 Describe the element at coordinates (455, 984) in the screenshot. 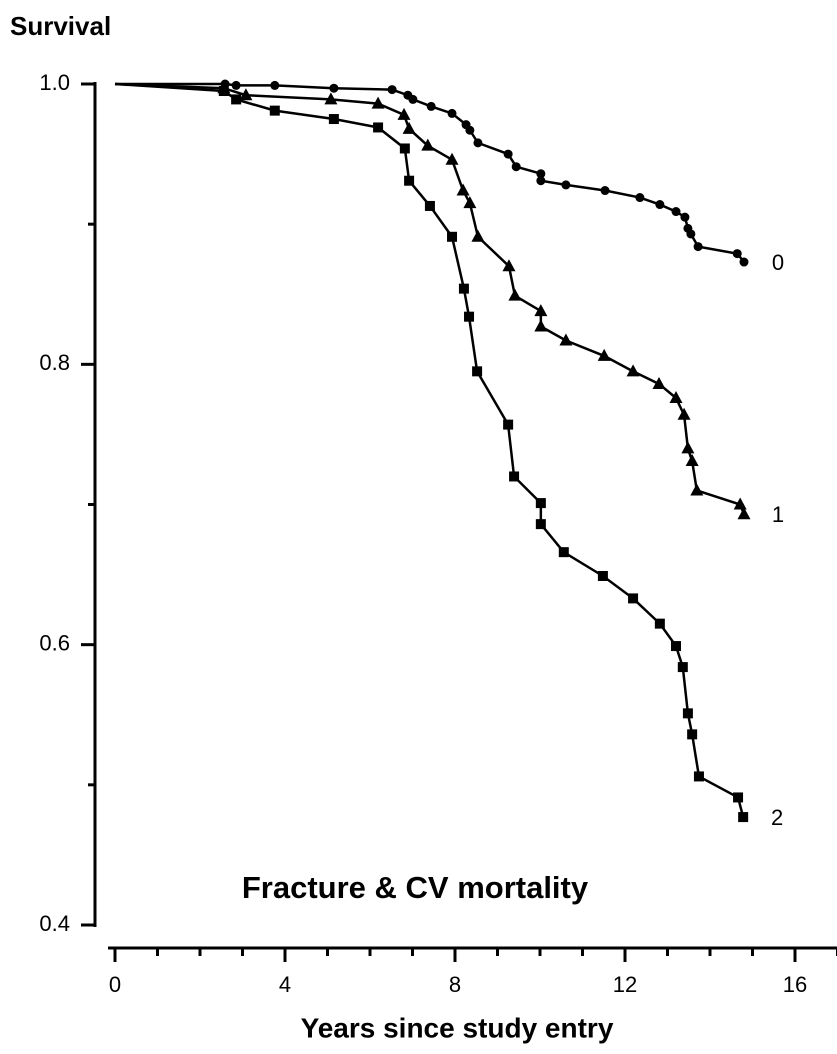

I see `x-tick-label: 8` at that location.